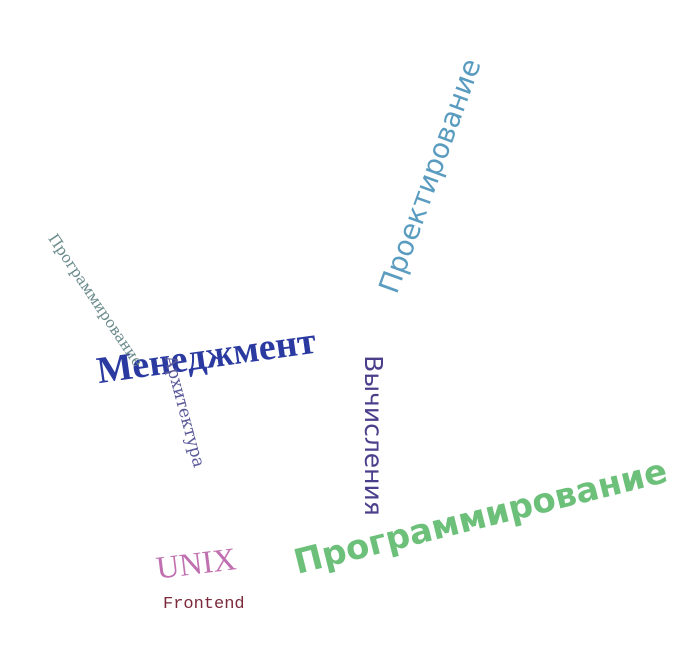  I want to click on word-proektirovanie: Проектирование, so click(429, 176).